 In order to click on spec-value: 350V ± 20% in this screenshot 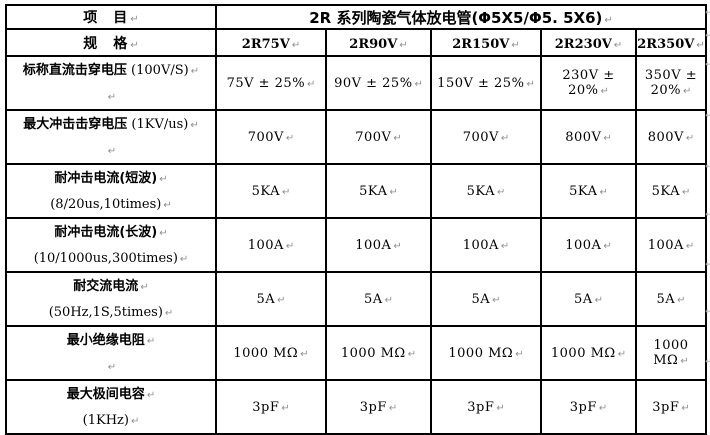, I will do `click(671, 83)`.